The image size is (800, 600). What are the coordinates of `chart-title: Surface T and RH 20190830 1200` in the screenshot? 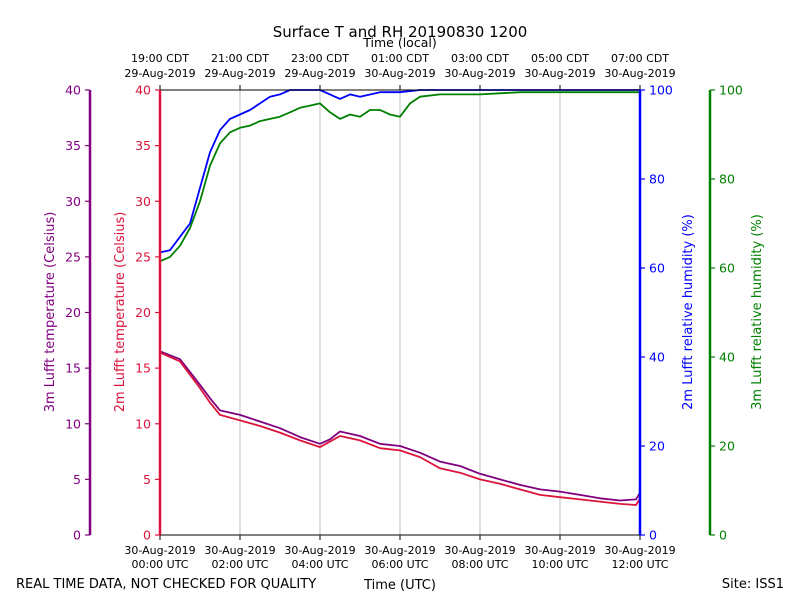 It's located at (400, 32).